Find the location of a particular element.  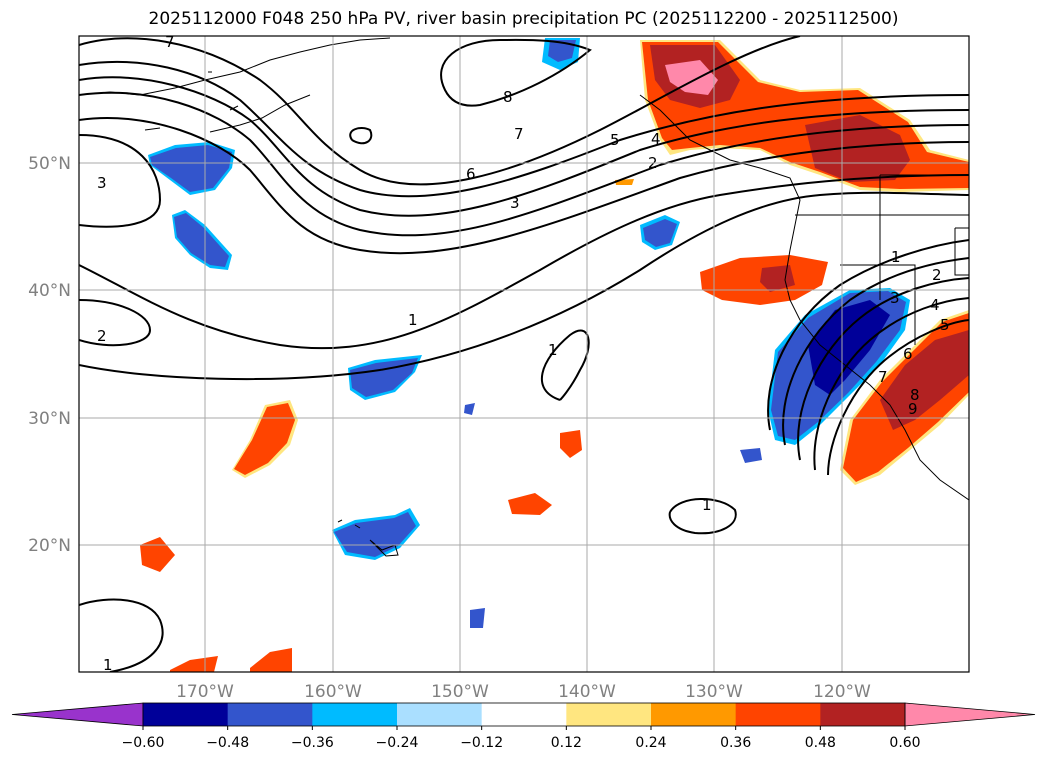

lat-label: 50°N is located at coordinates (49, 164).